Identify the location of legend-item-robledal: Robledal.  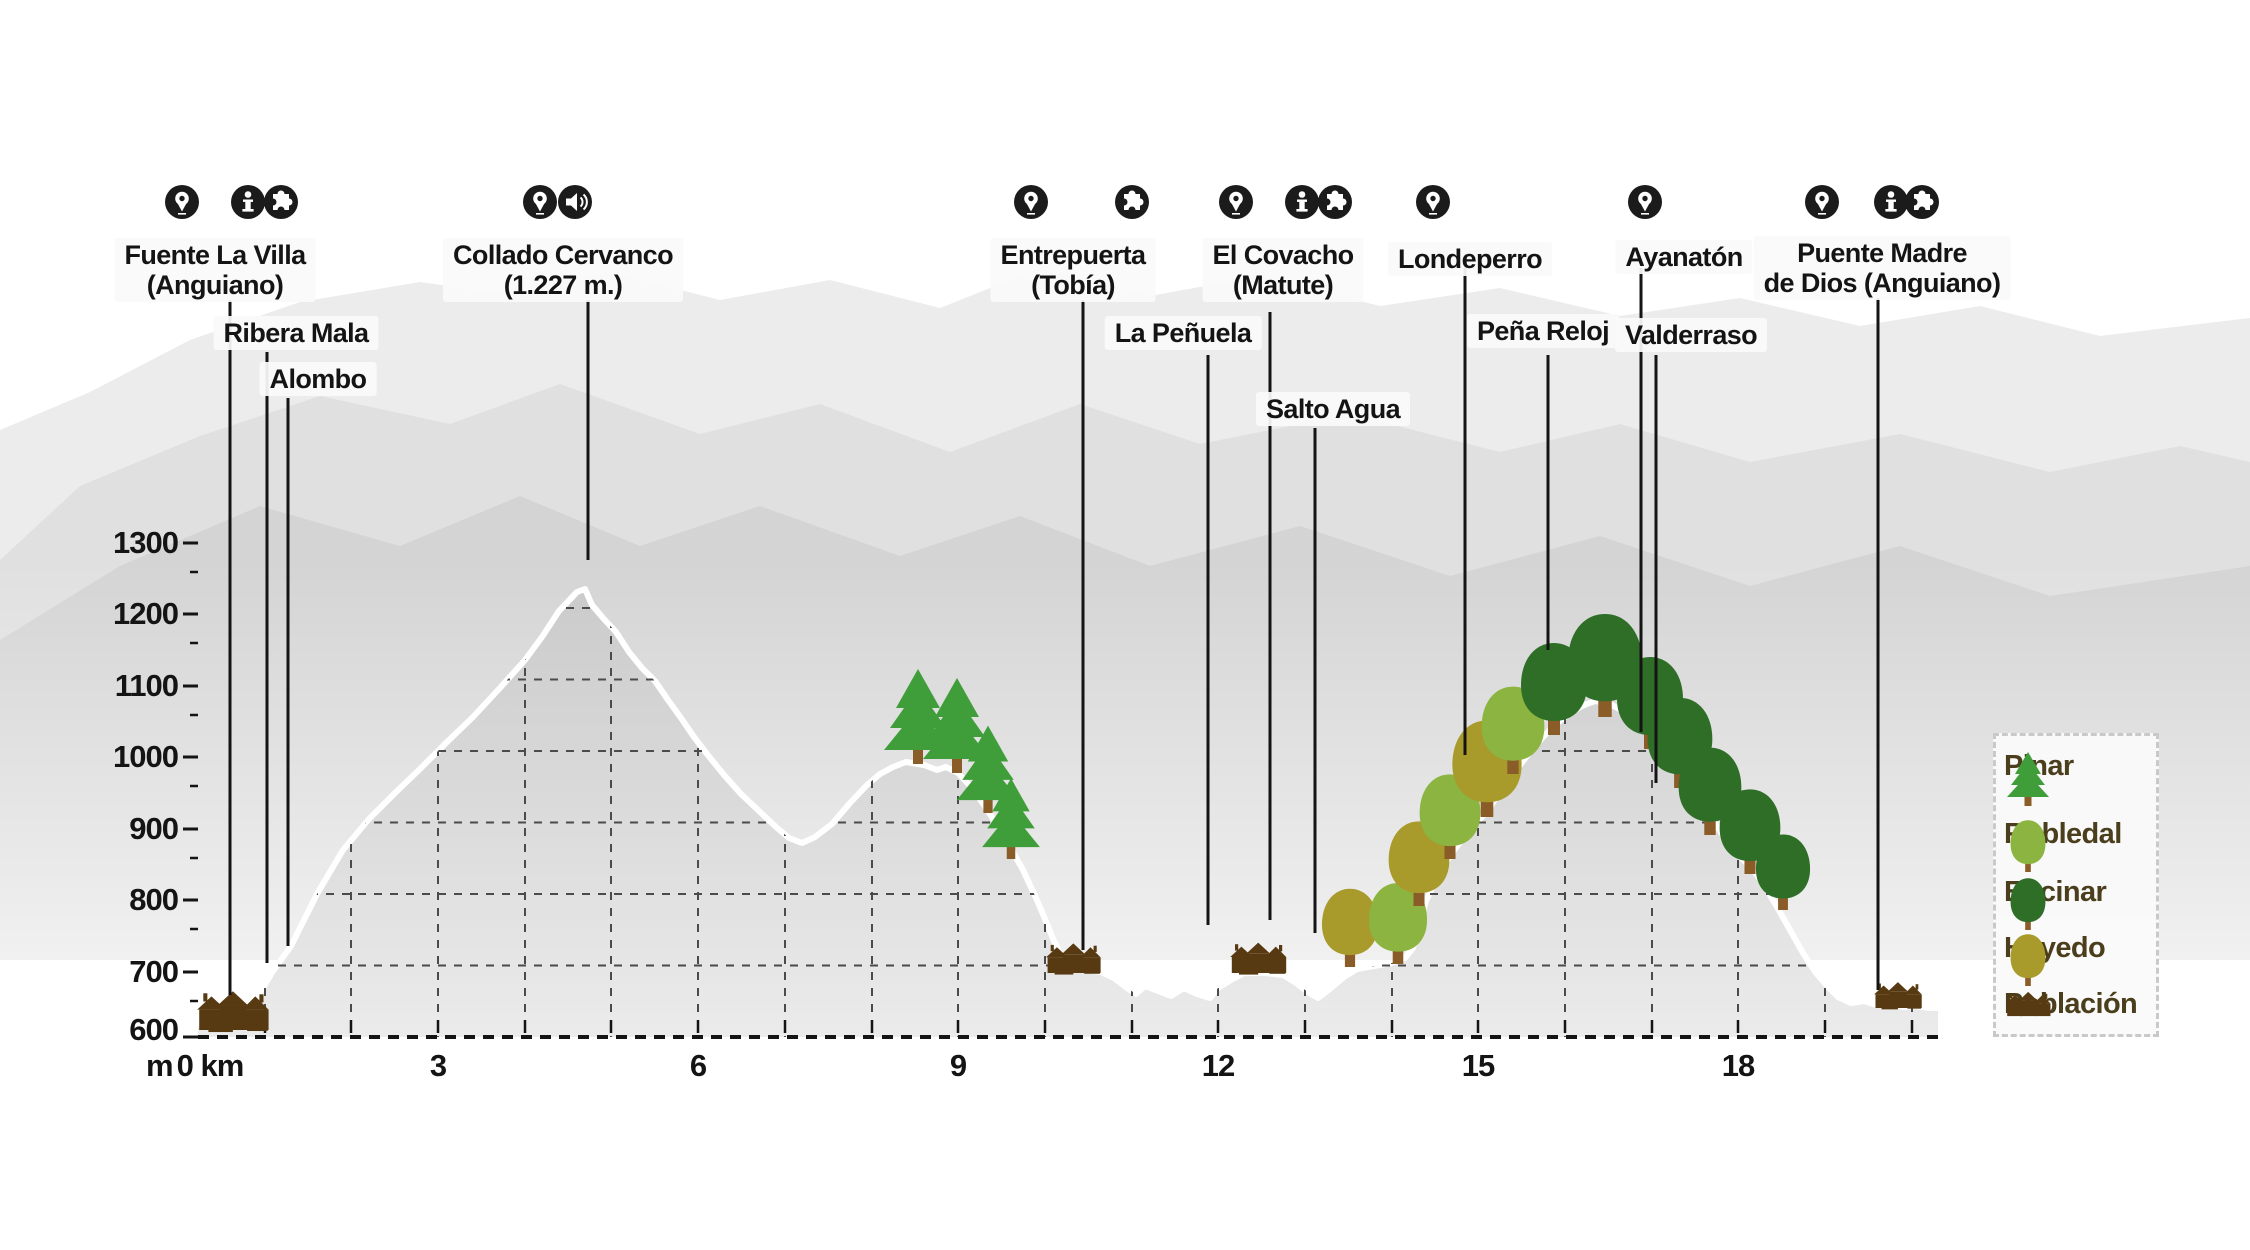
(2063, 845).